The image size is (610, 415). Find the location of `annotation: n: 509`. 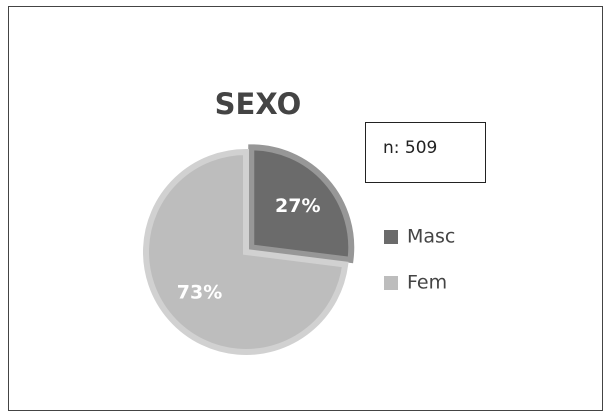

annotation: n: 509 is located at coordinates (410, 148).